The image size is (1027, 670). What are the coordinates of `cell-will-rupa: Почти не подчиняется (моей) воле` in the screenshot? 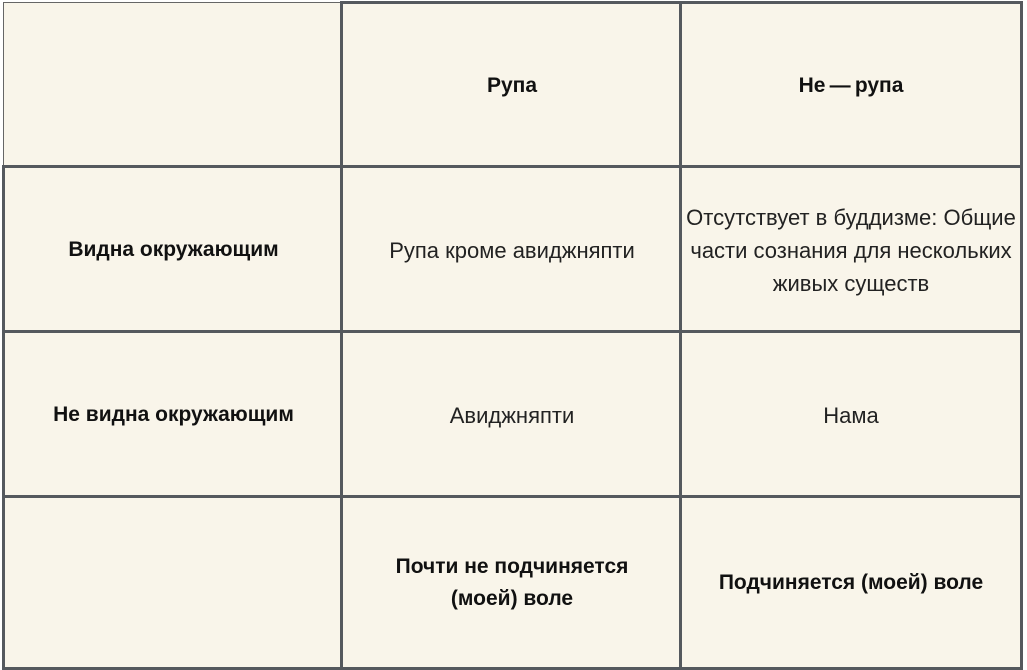 It's located at (512, 582).